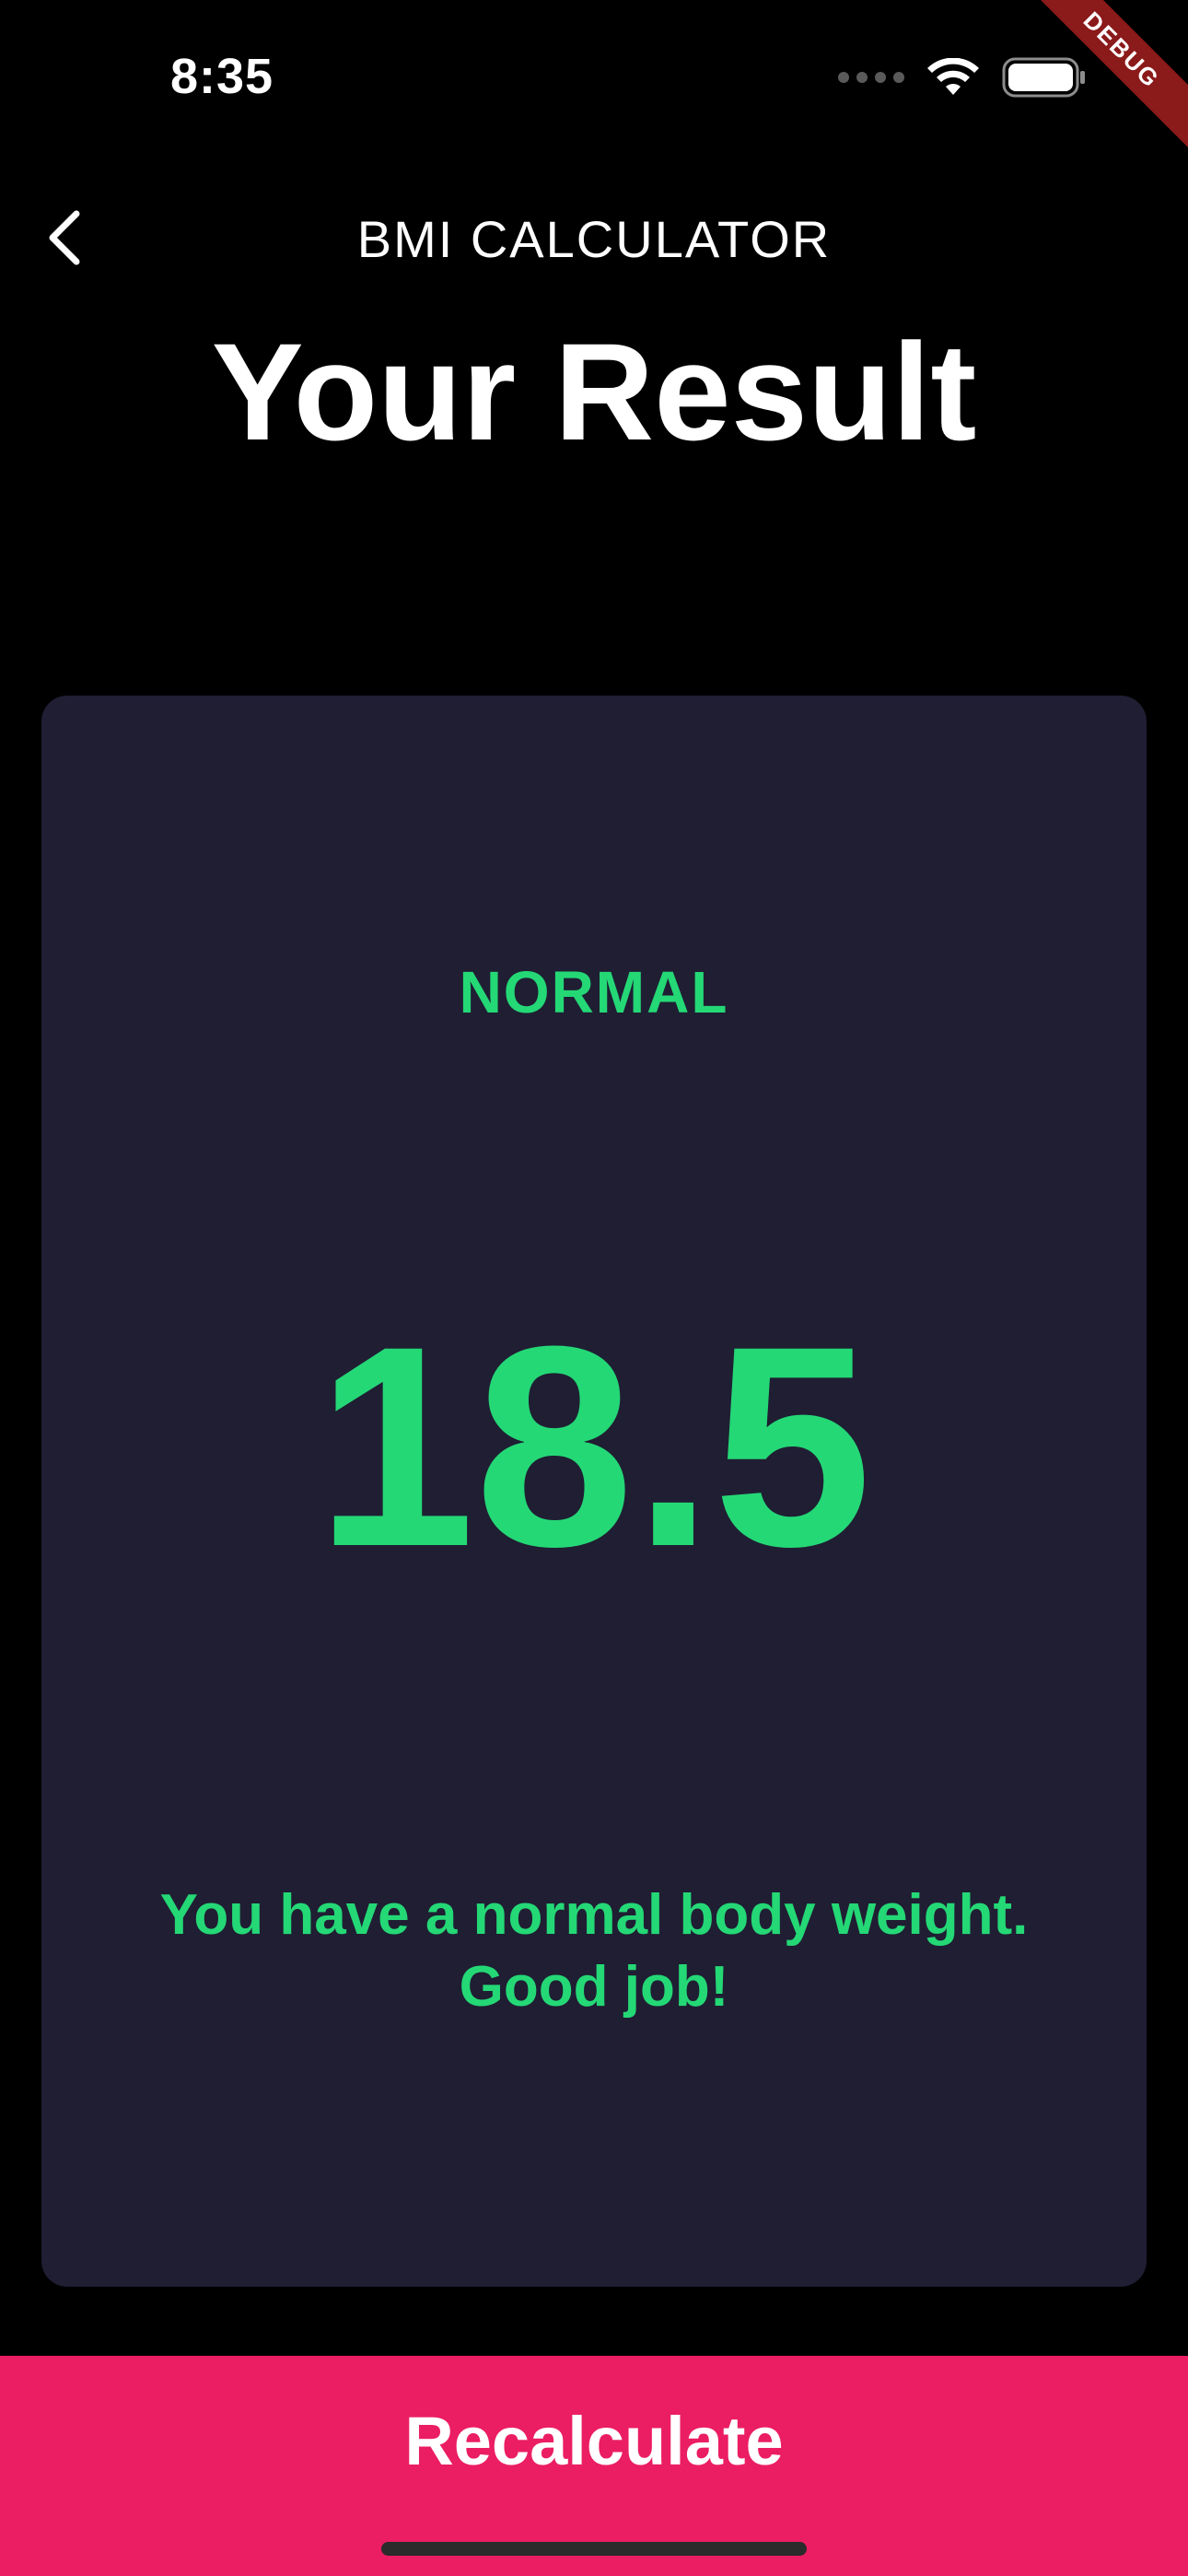 The height and width of the screenshot is (2576, 1188). What do you see at coordinates (953, 76) in the screenshot?
I see `wifi-icon` at bounding box center [953, 76].